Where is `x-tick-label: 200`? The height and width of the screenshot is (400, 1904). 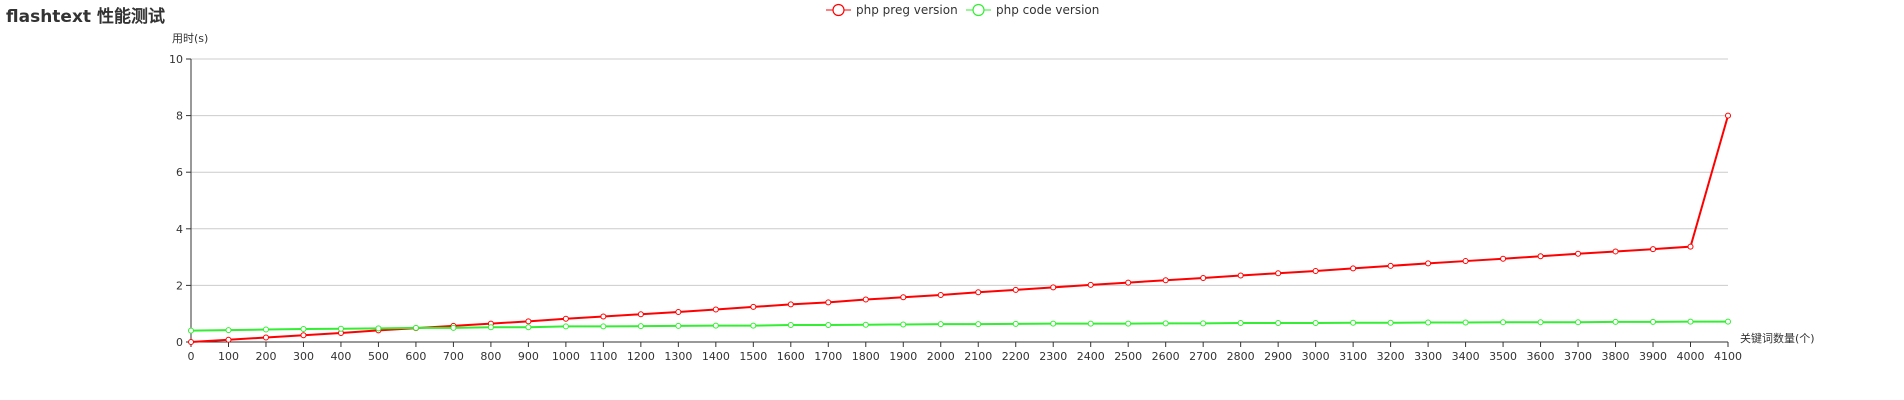 x-tick-label: 200 is located at coordinates (265, 356).